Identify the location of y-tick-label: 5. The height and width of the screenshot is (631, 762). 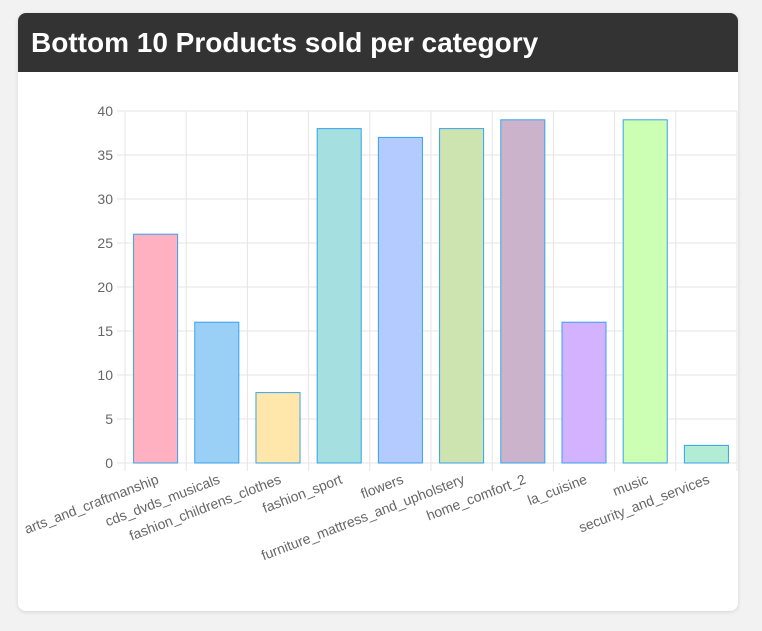
(109, 419).